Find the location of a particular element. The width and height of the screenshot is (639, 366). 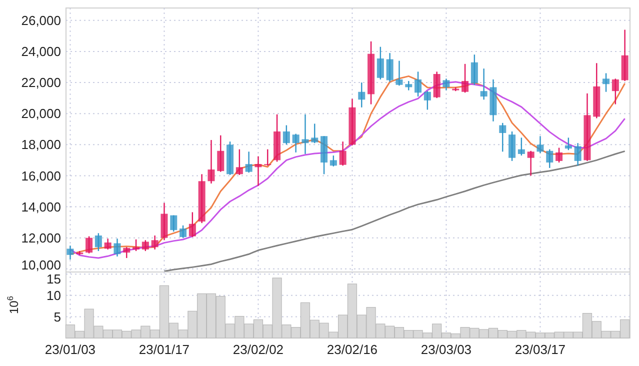

y-tick-label: 5 is located at coordinates (57, 316).